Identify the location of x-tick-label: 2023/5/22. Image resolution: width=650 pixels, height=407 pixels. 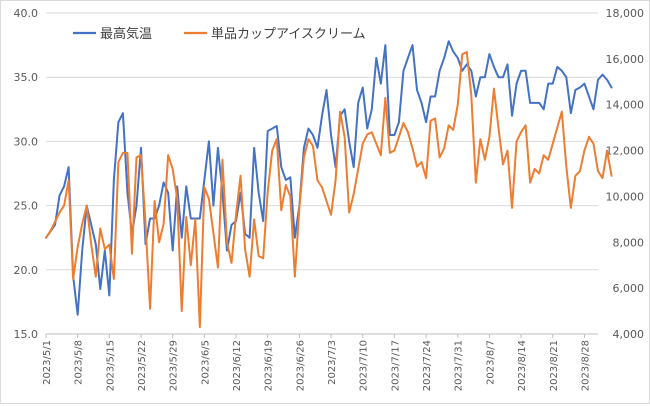
(142, 365).